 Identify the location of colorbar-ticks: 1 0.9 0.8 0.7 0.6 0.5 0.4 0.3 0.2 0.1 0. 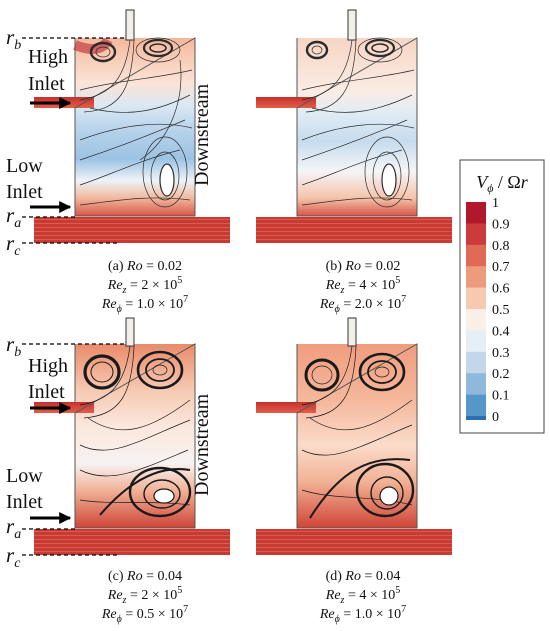
(501, 310).